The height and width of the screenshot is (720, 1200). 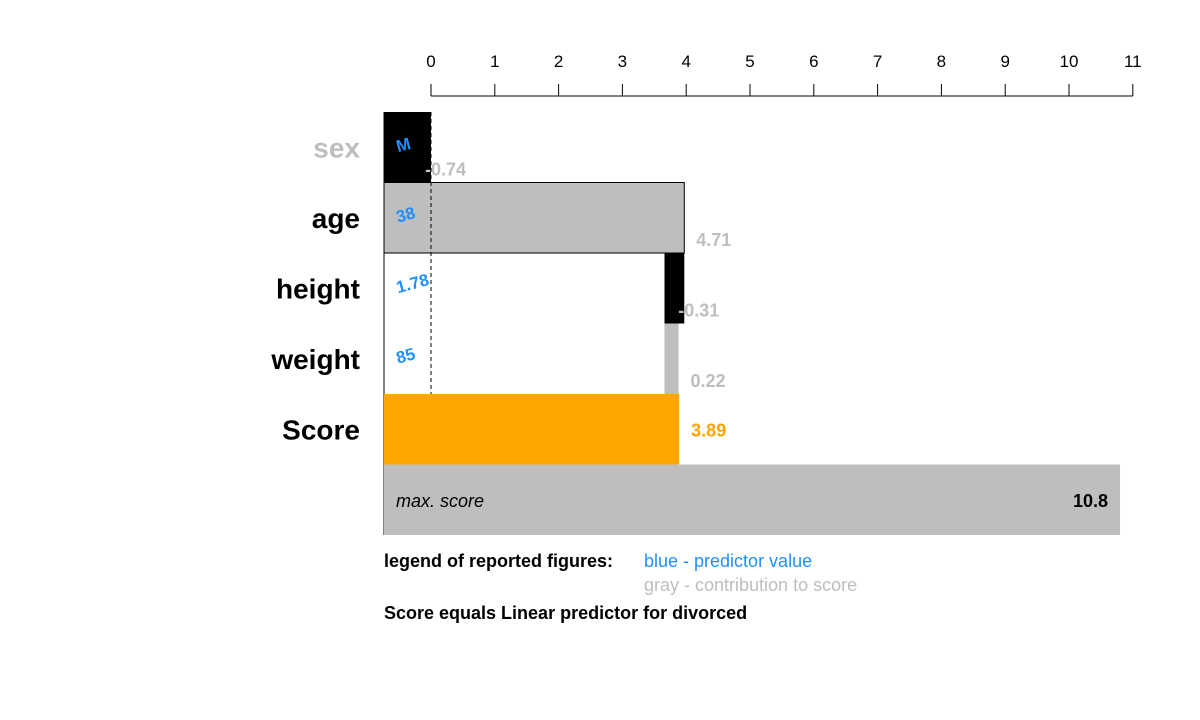 What do you see at coordinates (1090, 501) in the screenshot?
I see `max-score-value: 10.8` at bounding box center [1090, 501].